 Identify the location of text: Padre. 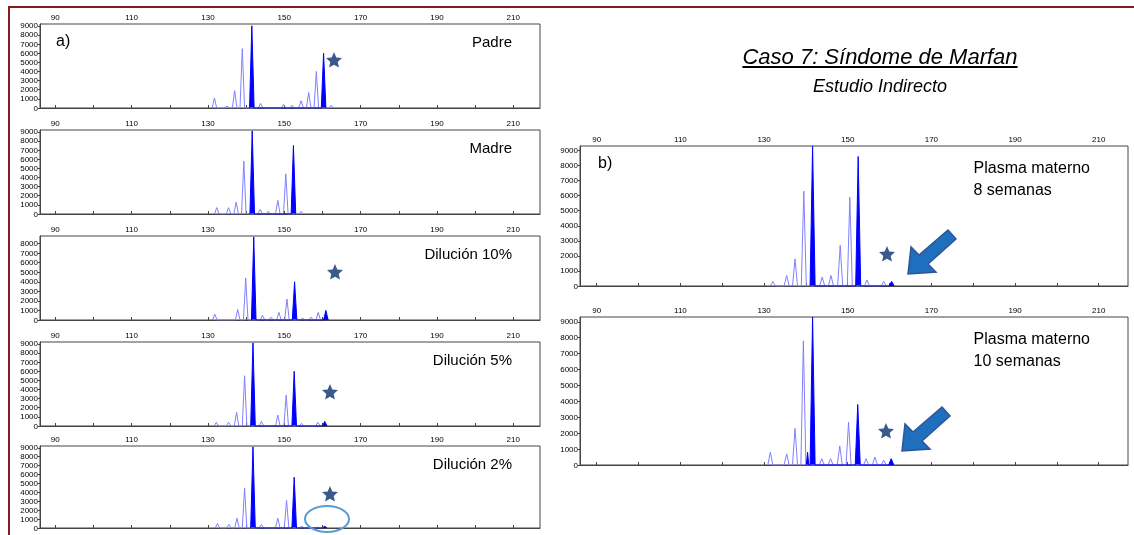
(491, 41).